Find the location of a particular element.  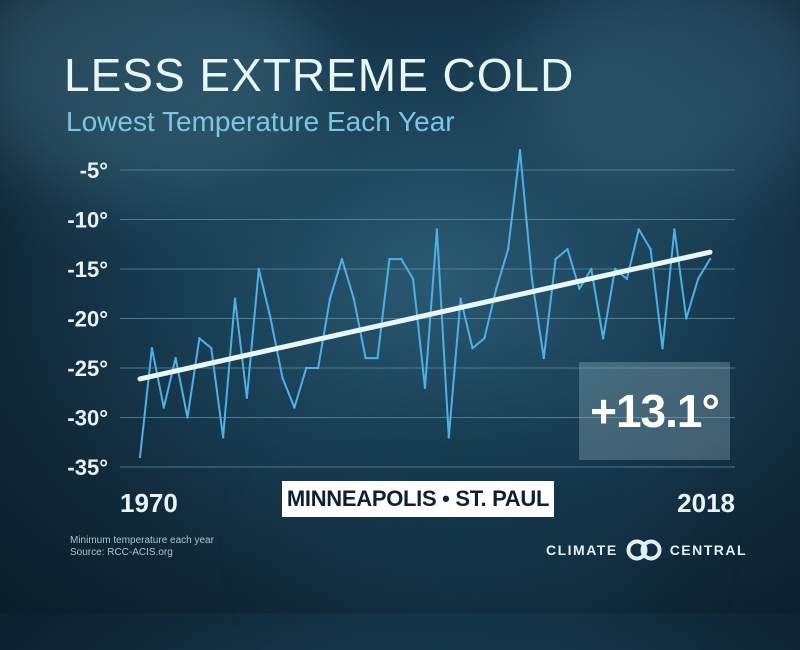

y-tick-label: -15° is located at coordinates (87, 269).